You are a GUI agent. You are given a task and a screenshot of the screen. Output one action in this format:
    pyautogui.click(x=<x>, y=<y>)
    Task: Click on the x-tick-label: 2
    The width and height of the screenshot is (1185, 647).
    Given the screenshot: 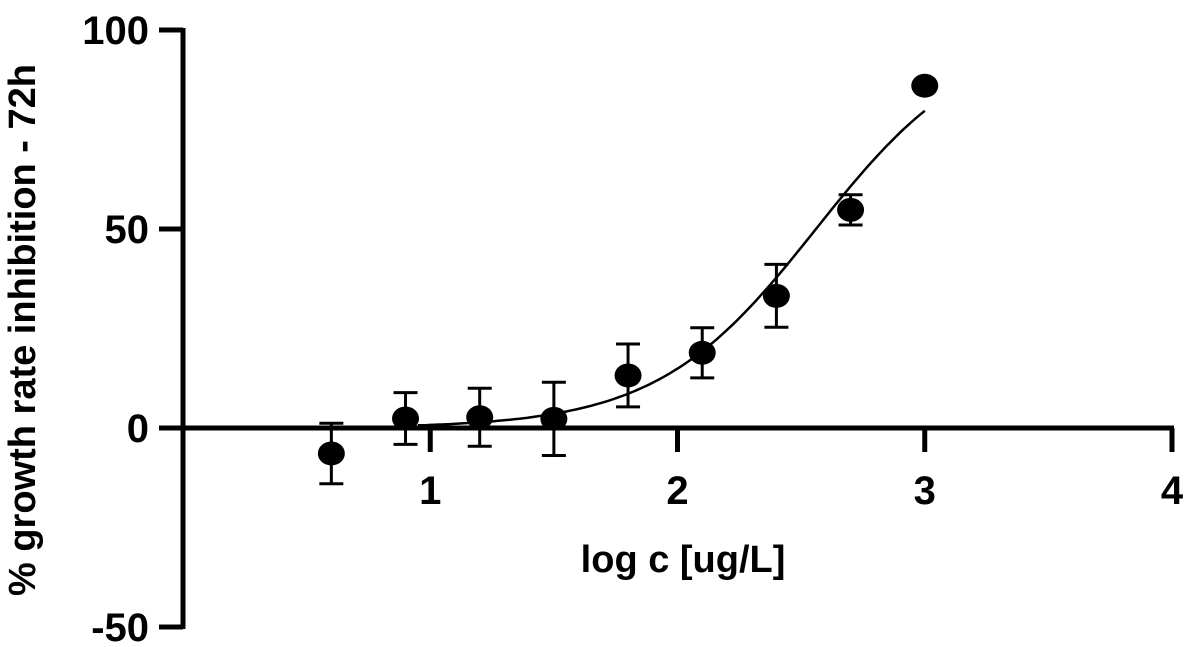 What is the action you would take?
    pyautogui.click(x=677, y=491)
    